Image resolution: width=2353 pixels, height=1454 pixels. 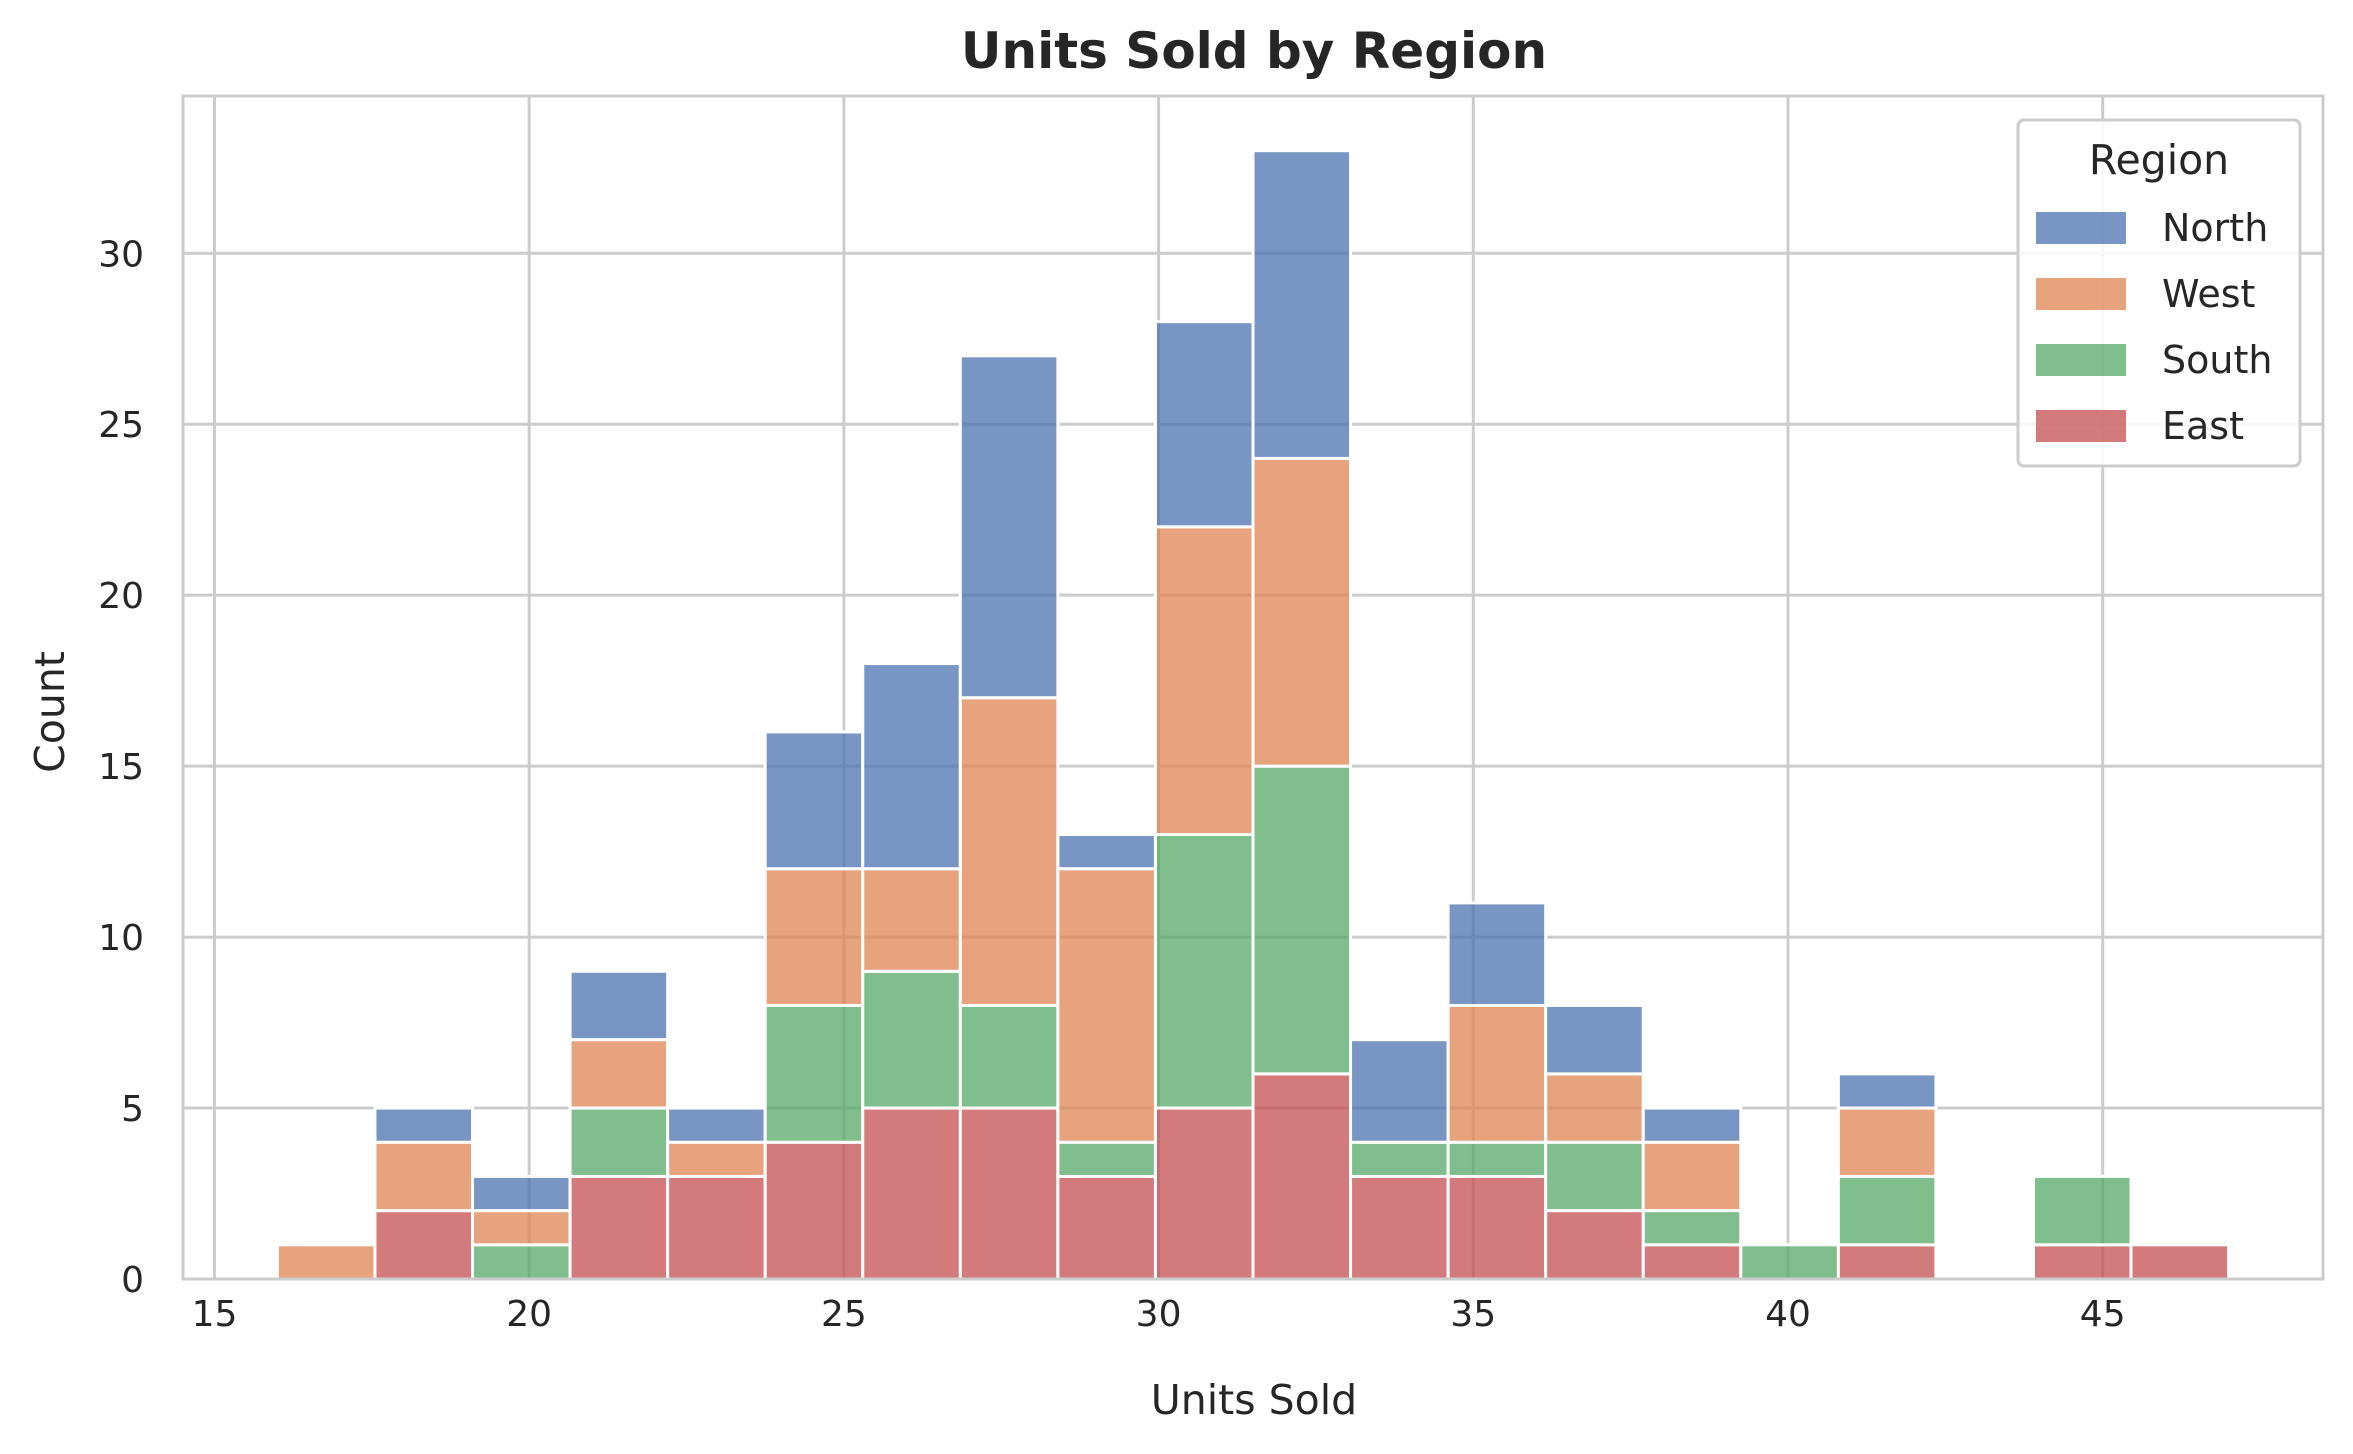 What do you see at coordinates (2208, 294) in the screenshot?
I see `legend-label-west: West` at bounding box center [2208, 294].